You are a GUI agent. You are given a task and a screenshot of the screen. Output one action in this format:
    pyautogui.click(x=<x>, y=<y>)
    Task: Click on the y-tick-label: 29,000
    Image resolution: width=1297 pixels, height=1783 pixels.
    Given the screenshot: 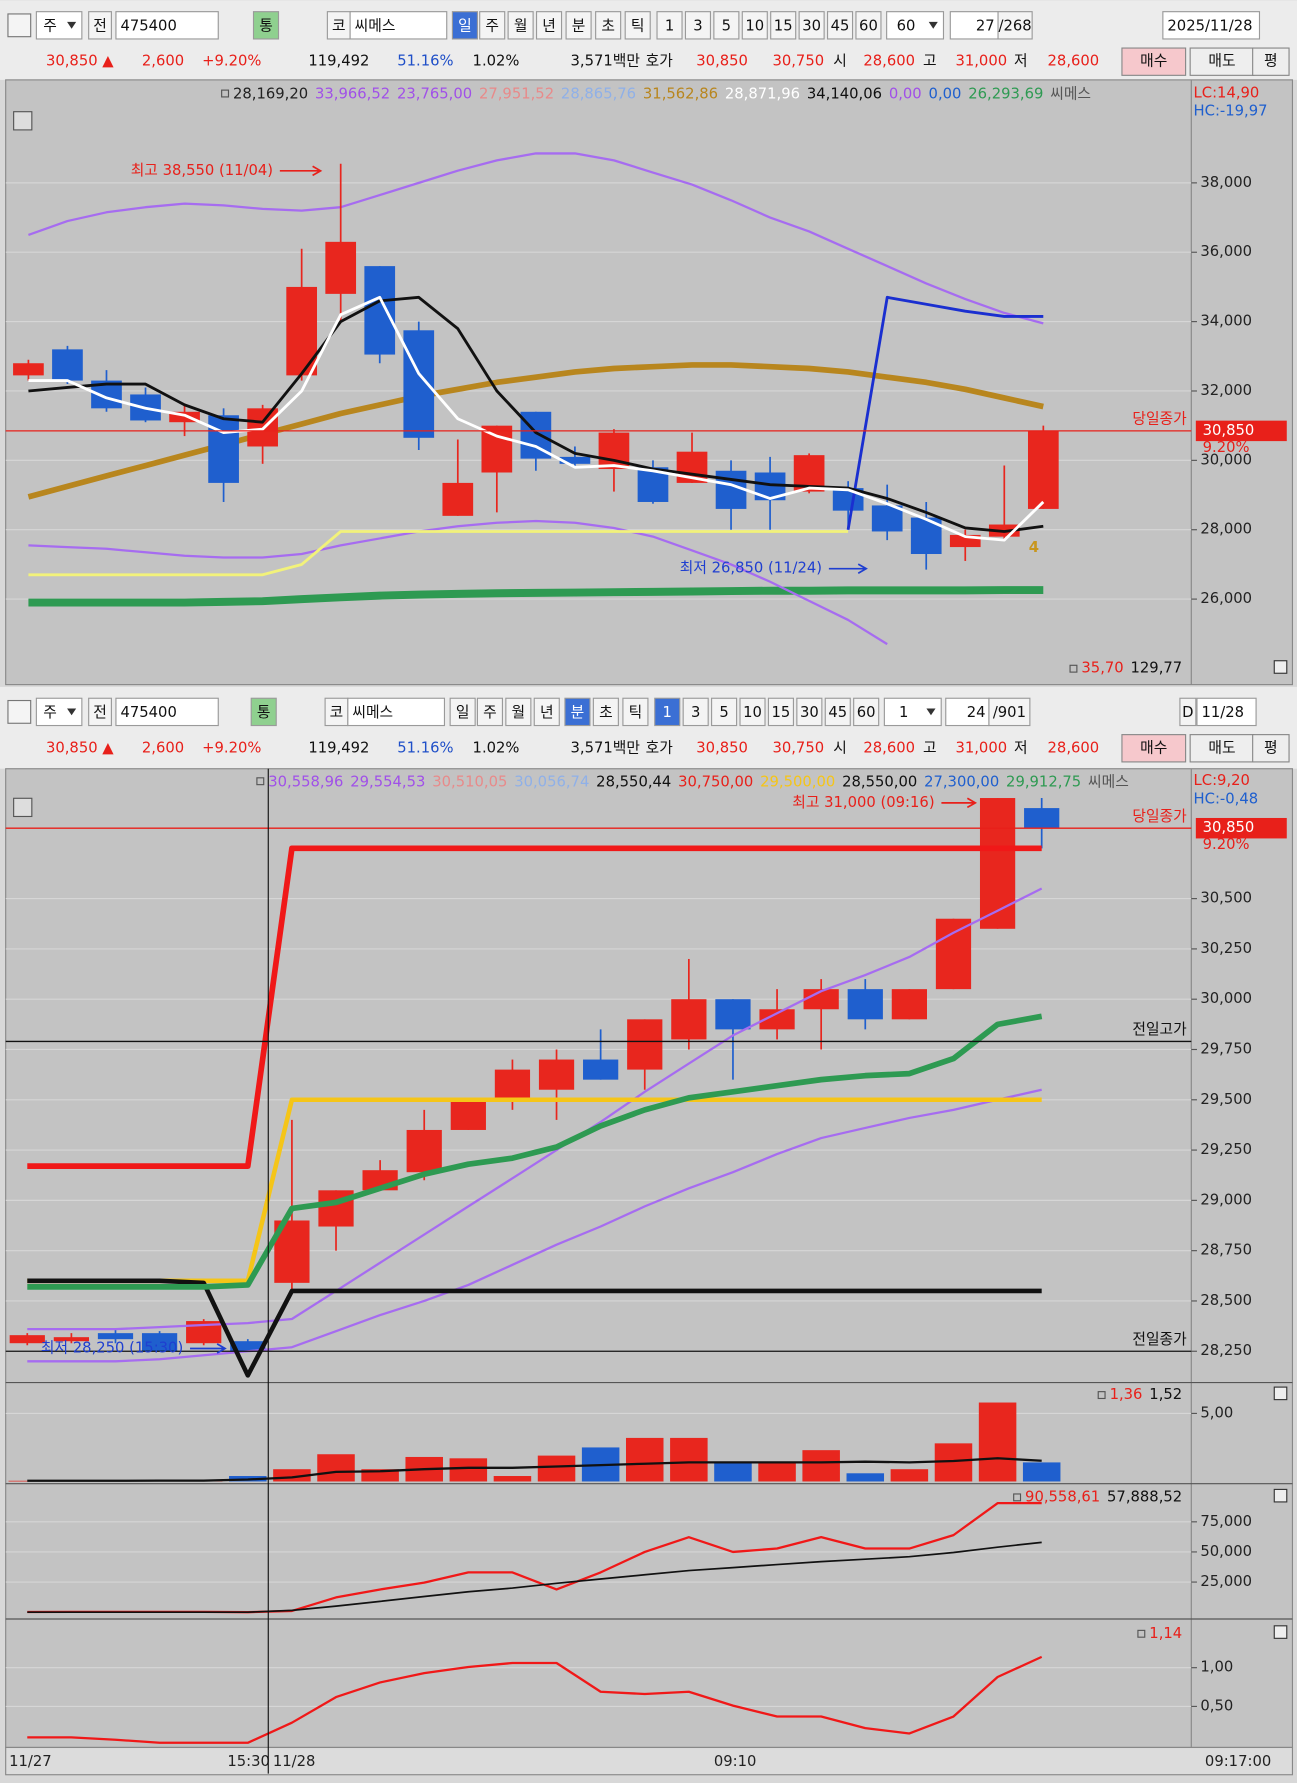 What is the action you would take?
    pyautogui.click(x=1226, y=1199)
    